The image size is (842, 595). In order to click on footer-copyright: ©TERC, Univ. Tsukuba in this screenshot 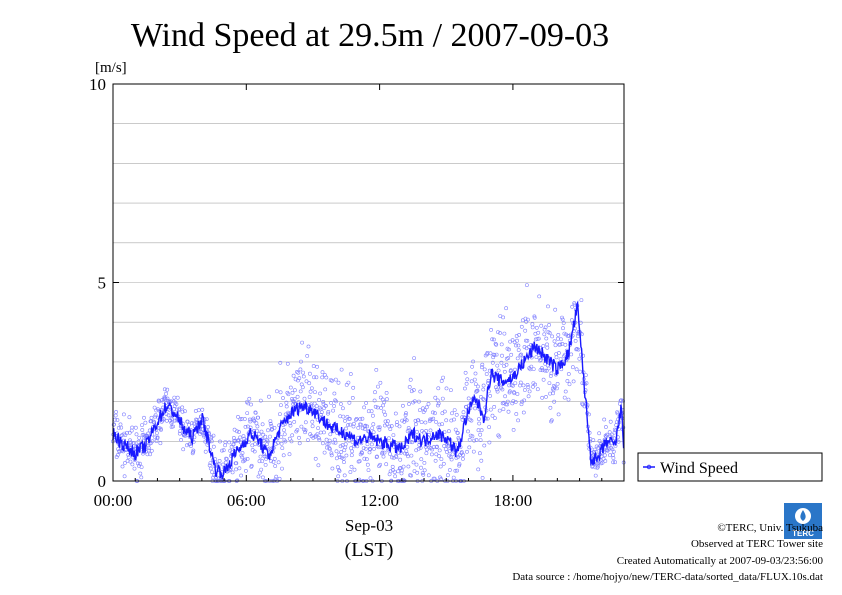, I will do `click(770, 528)`.